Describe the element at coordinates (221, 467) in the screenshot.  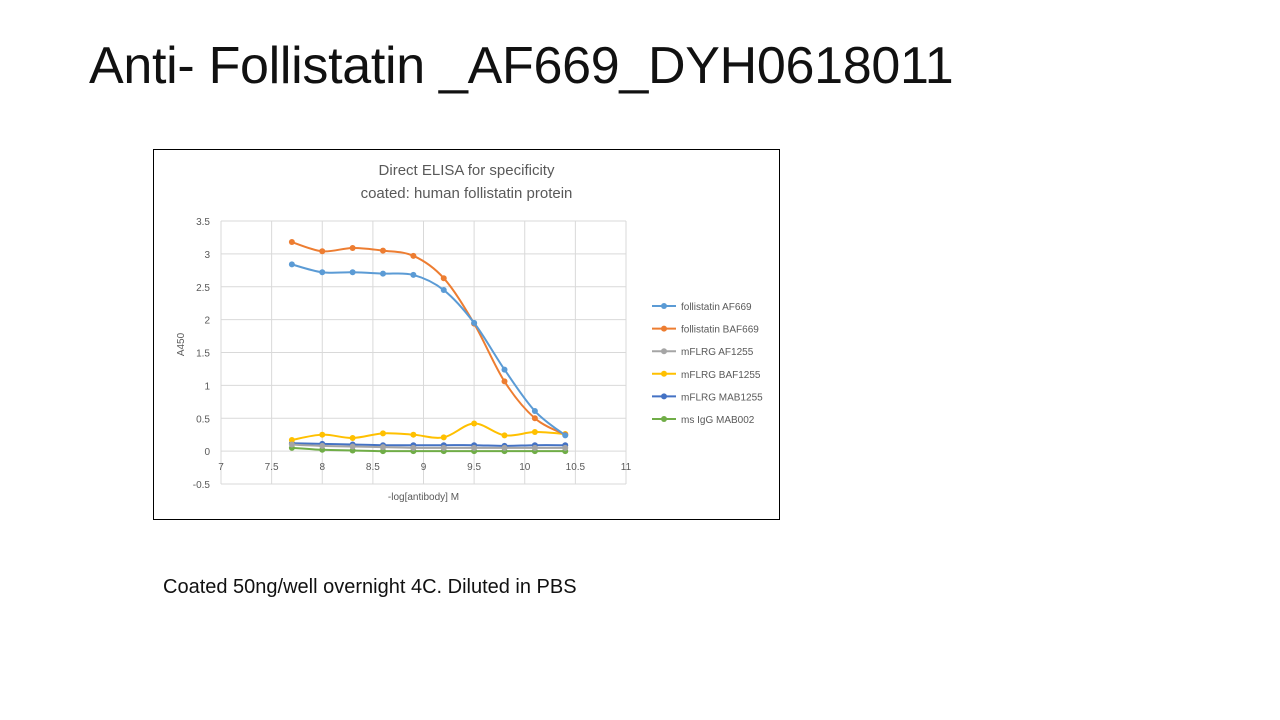
I see `x-tick-label: 7` at that location.